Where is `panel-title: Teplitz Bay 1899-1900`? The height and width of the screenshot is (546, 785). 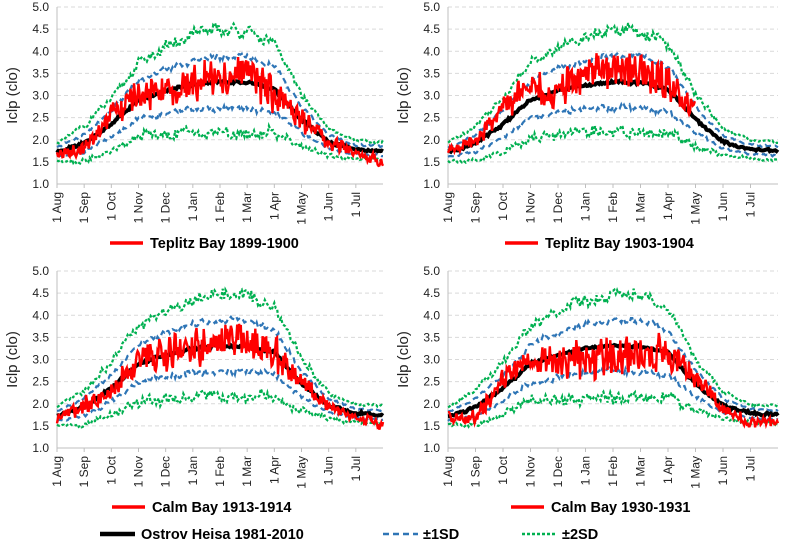
panel-title: Teplitz Bay 1899-1900 is located at coordinates (224, 244).